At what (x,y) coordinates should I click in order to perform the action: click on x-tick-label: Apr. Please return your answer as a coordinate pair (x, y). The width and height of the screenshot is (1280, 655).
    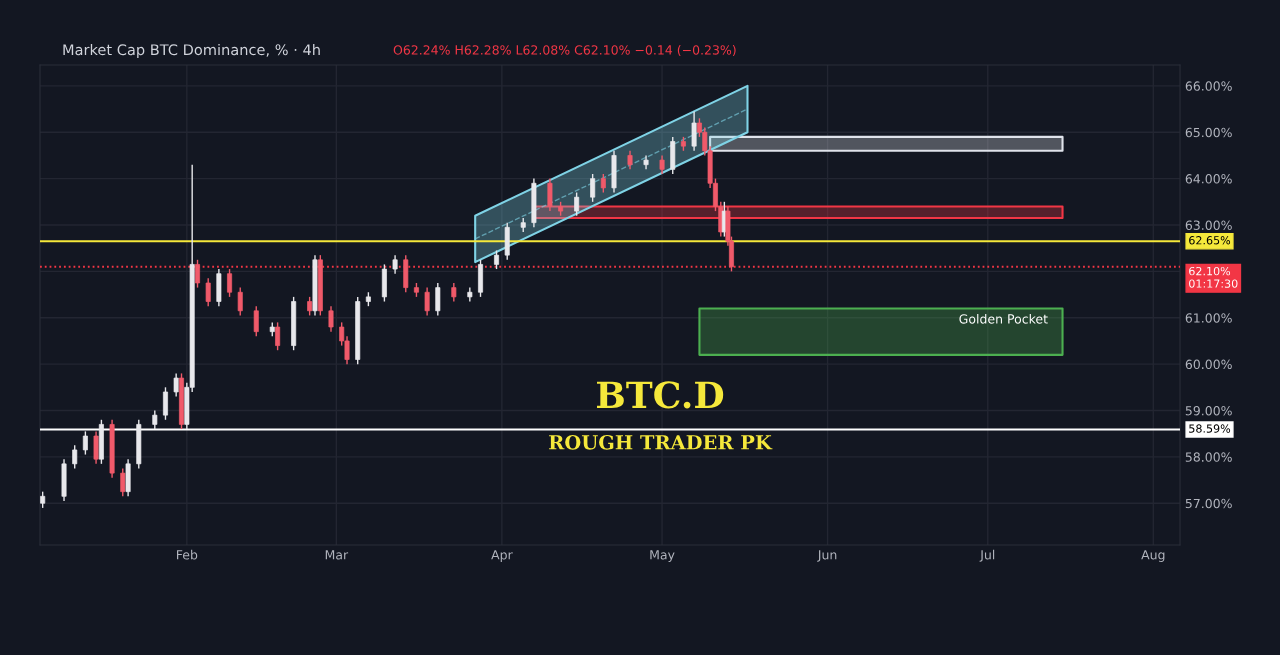
    Looking at the image, I should click on (502, 556).